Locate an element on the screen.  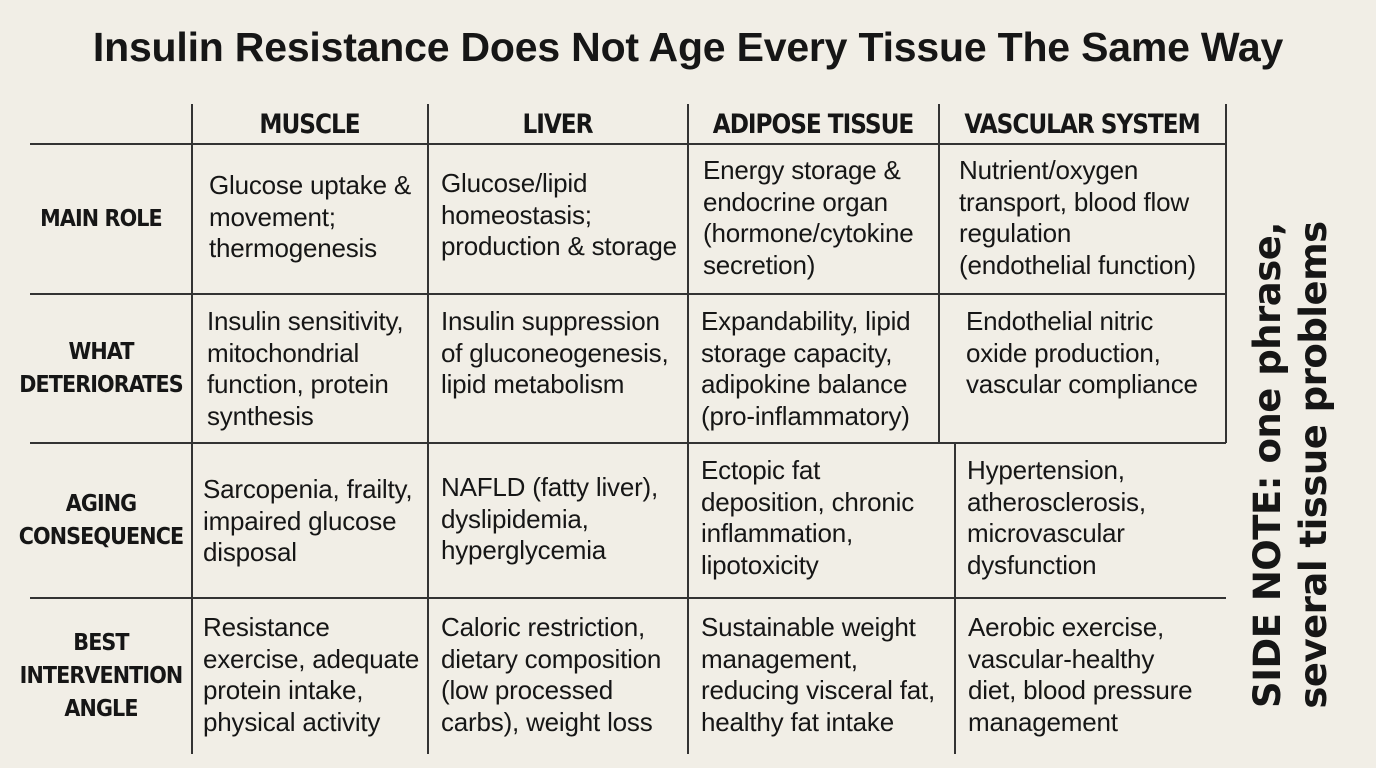
table-cell: Glucose uptake & movement; thermogenesis is located at coordinates (310, 216).